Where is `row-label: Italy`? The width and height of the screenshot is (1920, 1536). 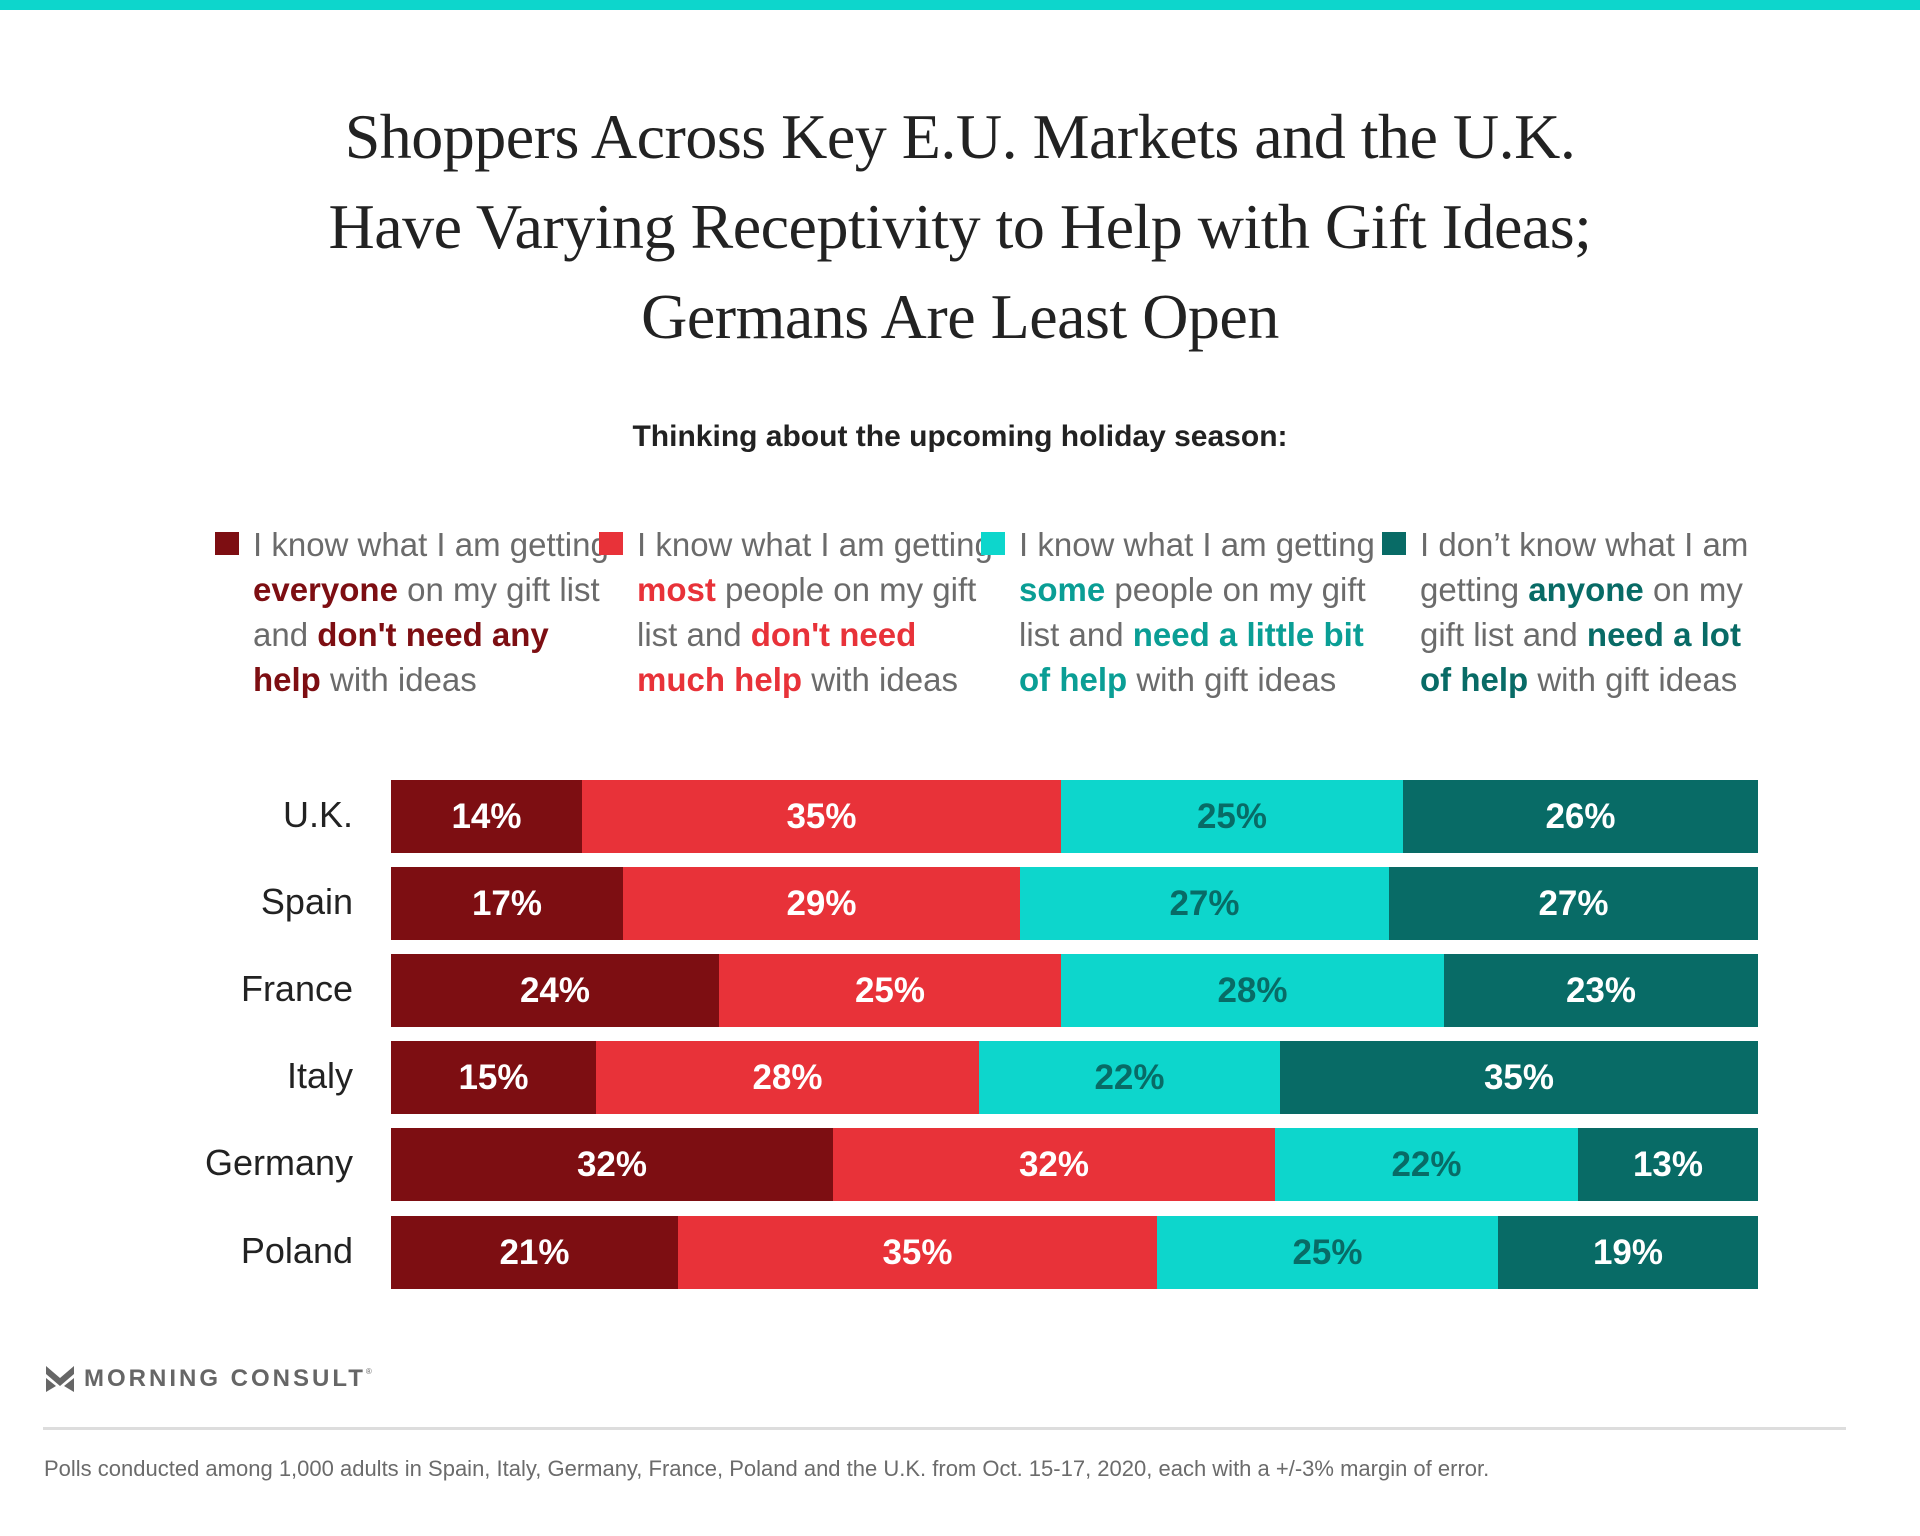 row-label: Italy is located at coordinates (319, 1075).